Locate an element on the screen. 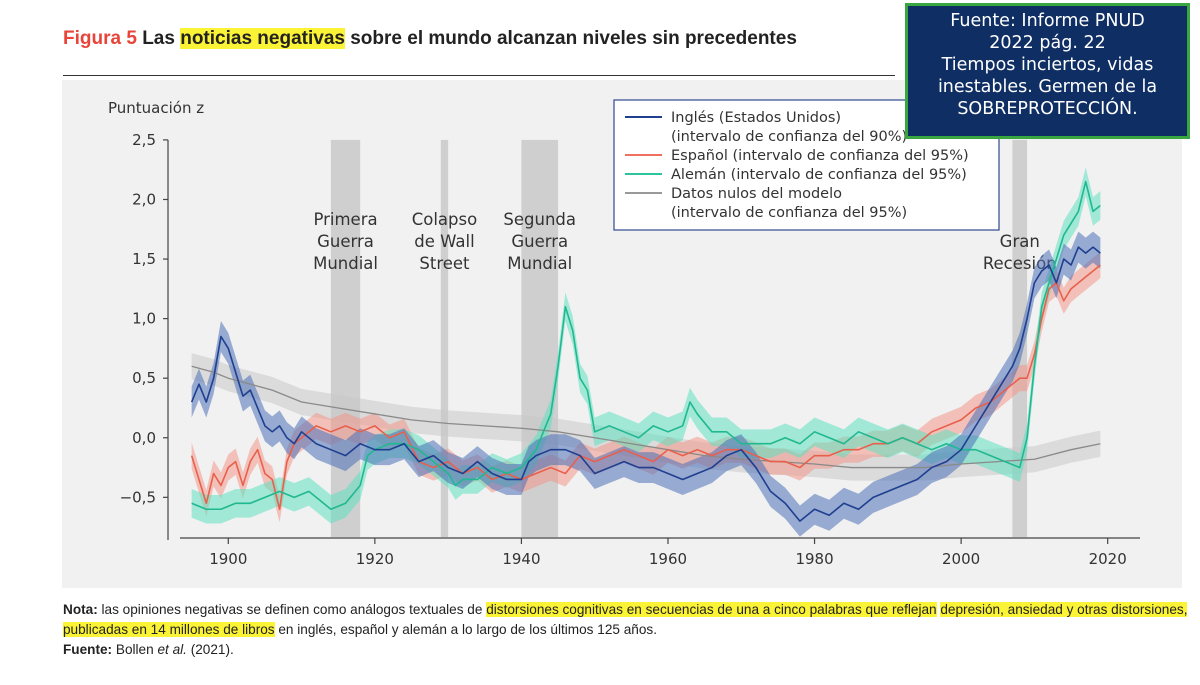  event-label-0-0: Primera is located at coordinates (345, 219).